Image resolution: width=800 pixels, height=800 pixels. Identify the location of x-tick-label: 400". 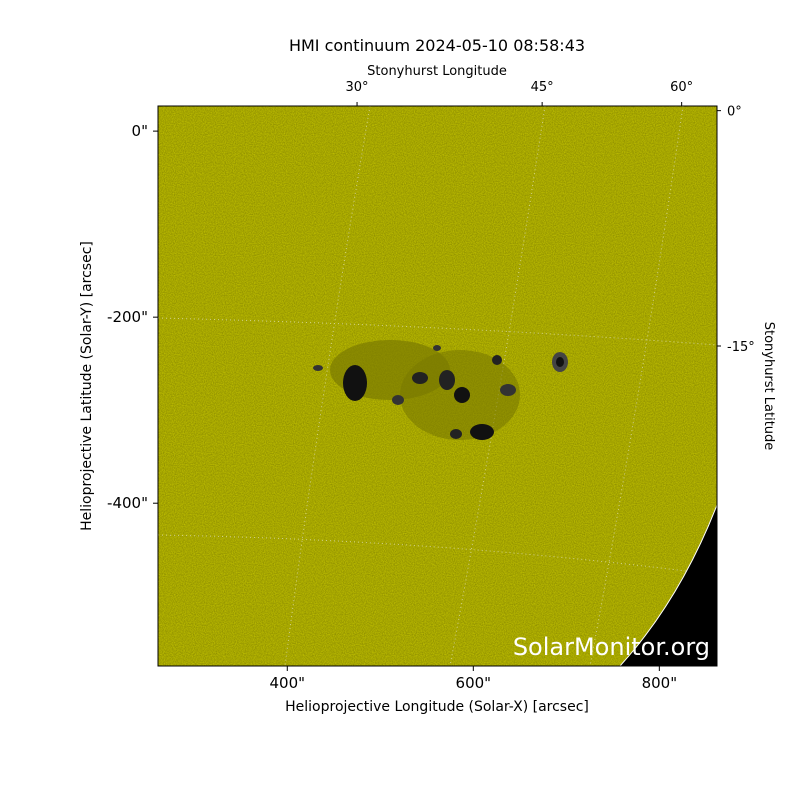
(288, 683).